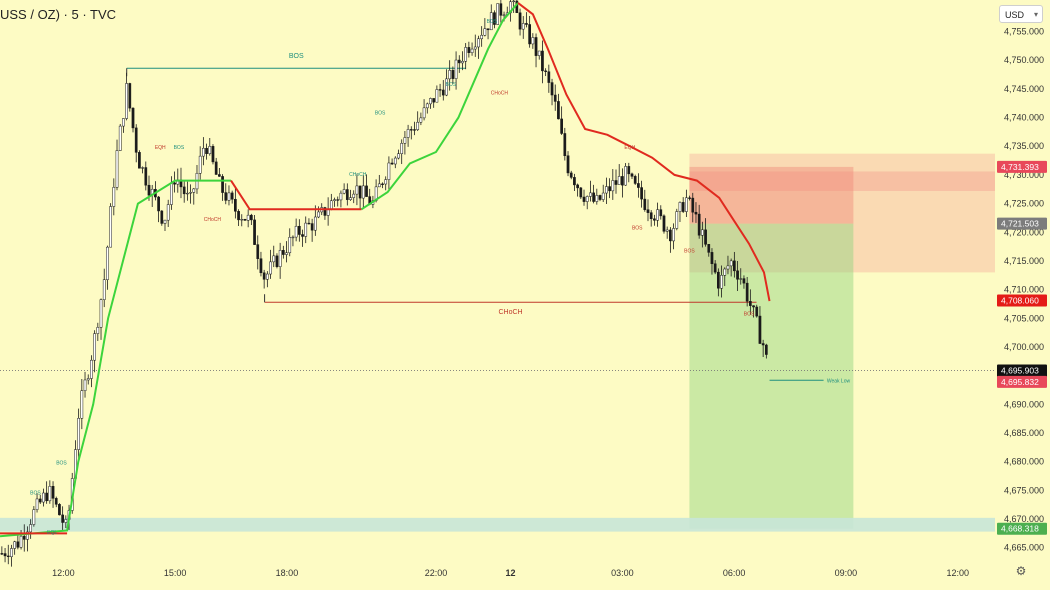  Describe the element at coordinates (1024, 32) in the screenshot. I see `y-tick-label: 4,755.000` at that location.